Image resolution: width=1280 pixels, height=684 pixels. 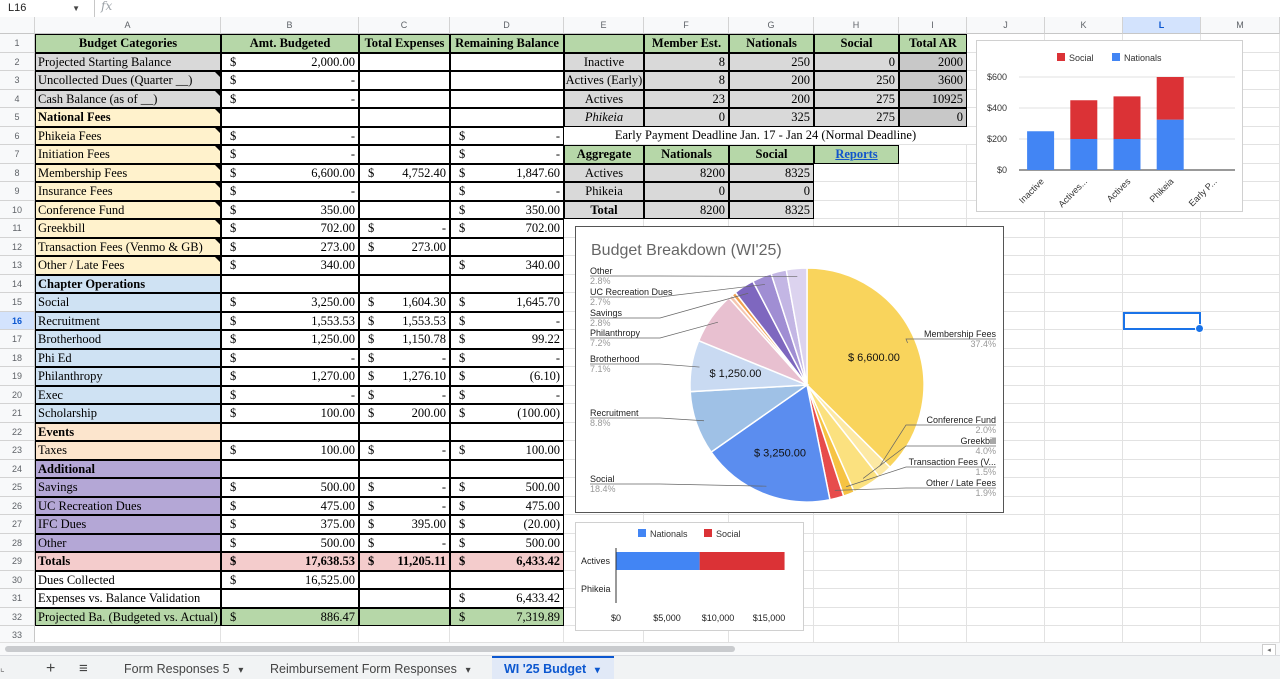 What do you see at coordinates (128, 136) in the screenshot?
I see `budget-category-label: Phikeia Fees` at bounding box center [128, 136].